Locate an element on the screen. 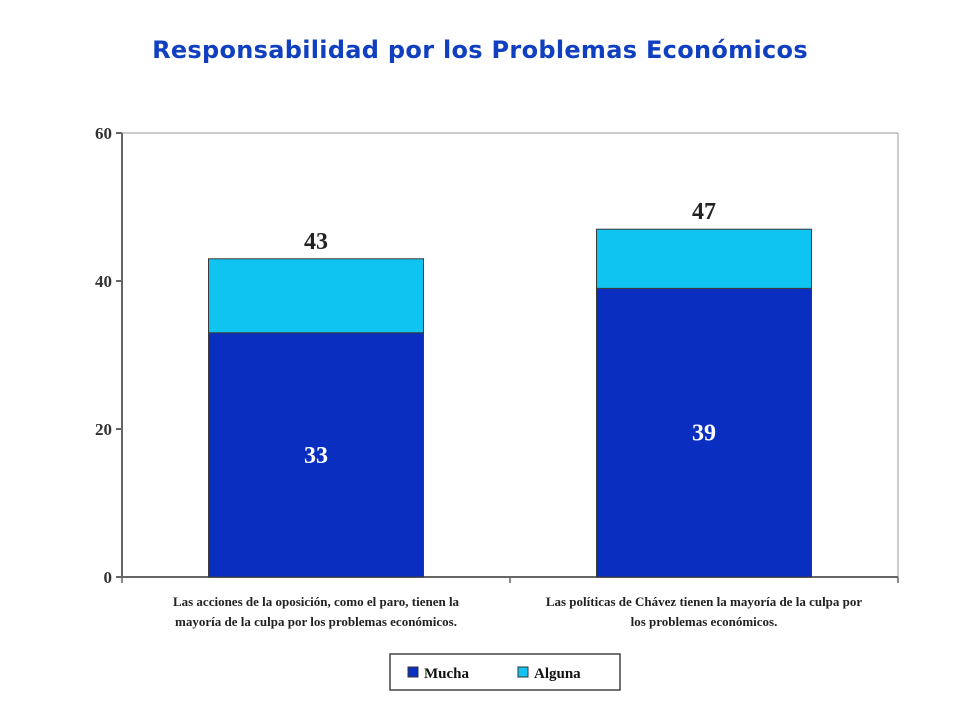 The width and height of the screenshot is (960, 720). data-label-total: 47 is located at coordinates (704, 212).